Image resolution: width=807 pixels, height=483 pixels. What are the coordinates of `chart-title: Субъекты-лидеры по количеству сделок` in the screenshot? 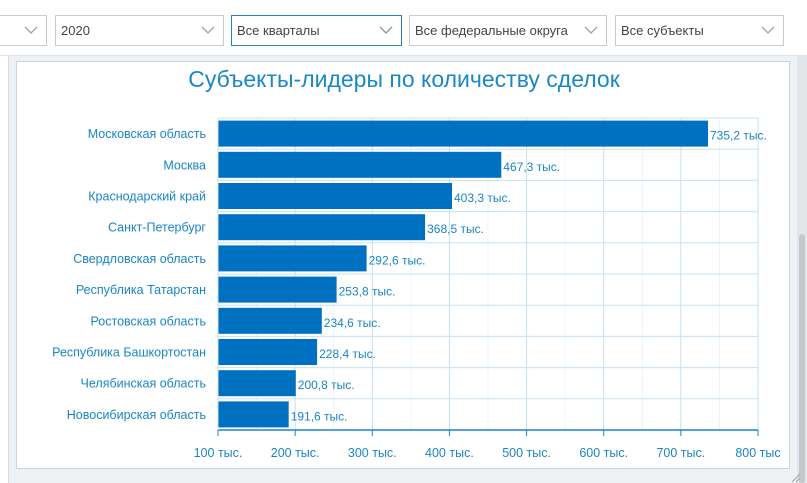 It's located at (404, 79).